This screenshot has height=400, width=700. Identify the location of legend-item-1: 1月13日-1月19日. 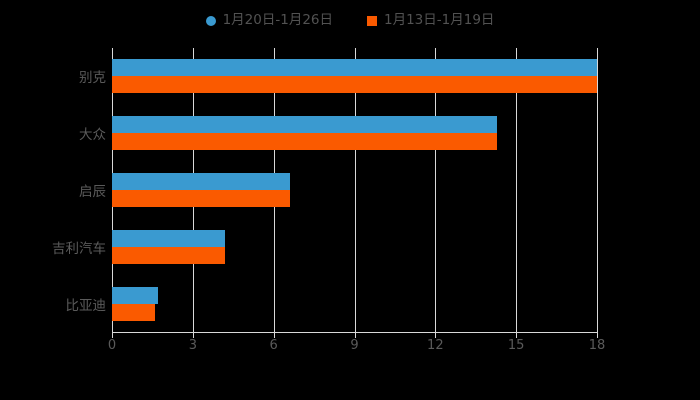
(430, 21).